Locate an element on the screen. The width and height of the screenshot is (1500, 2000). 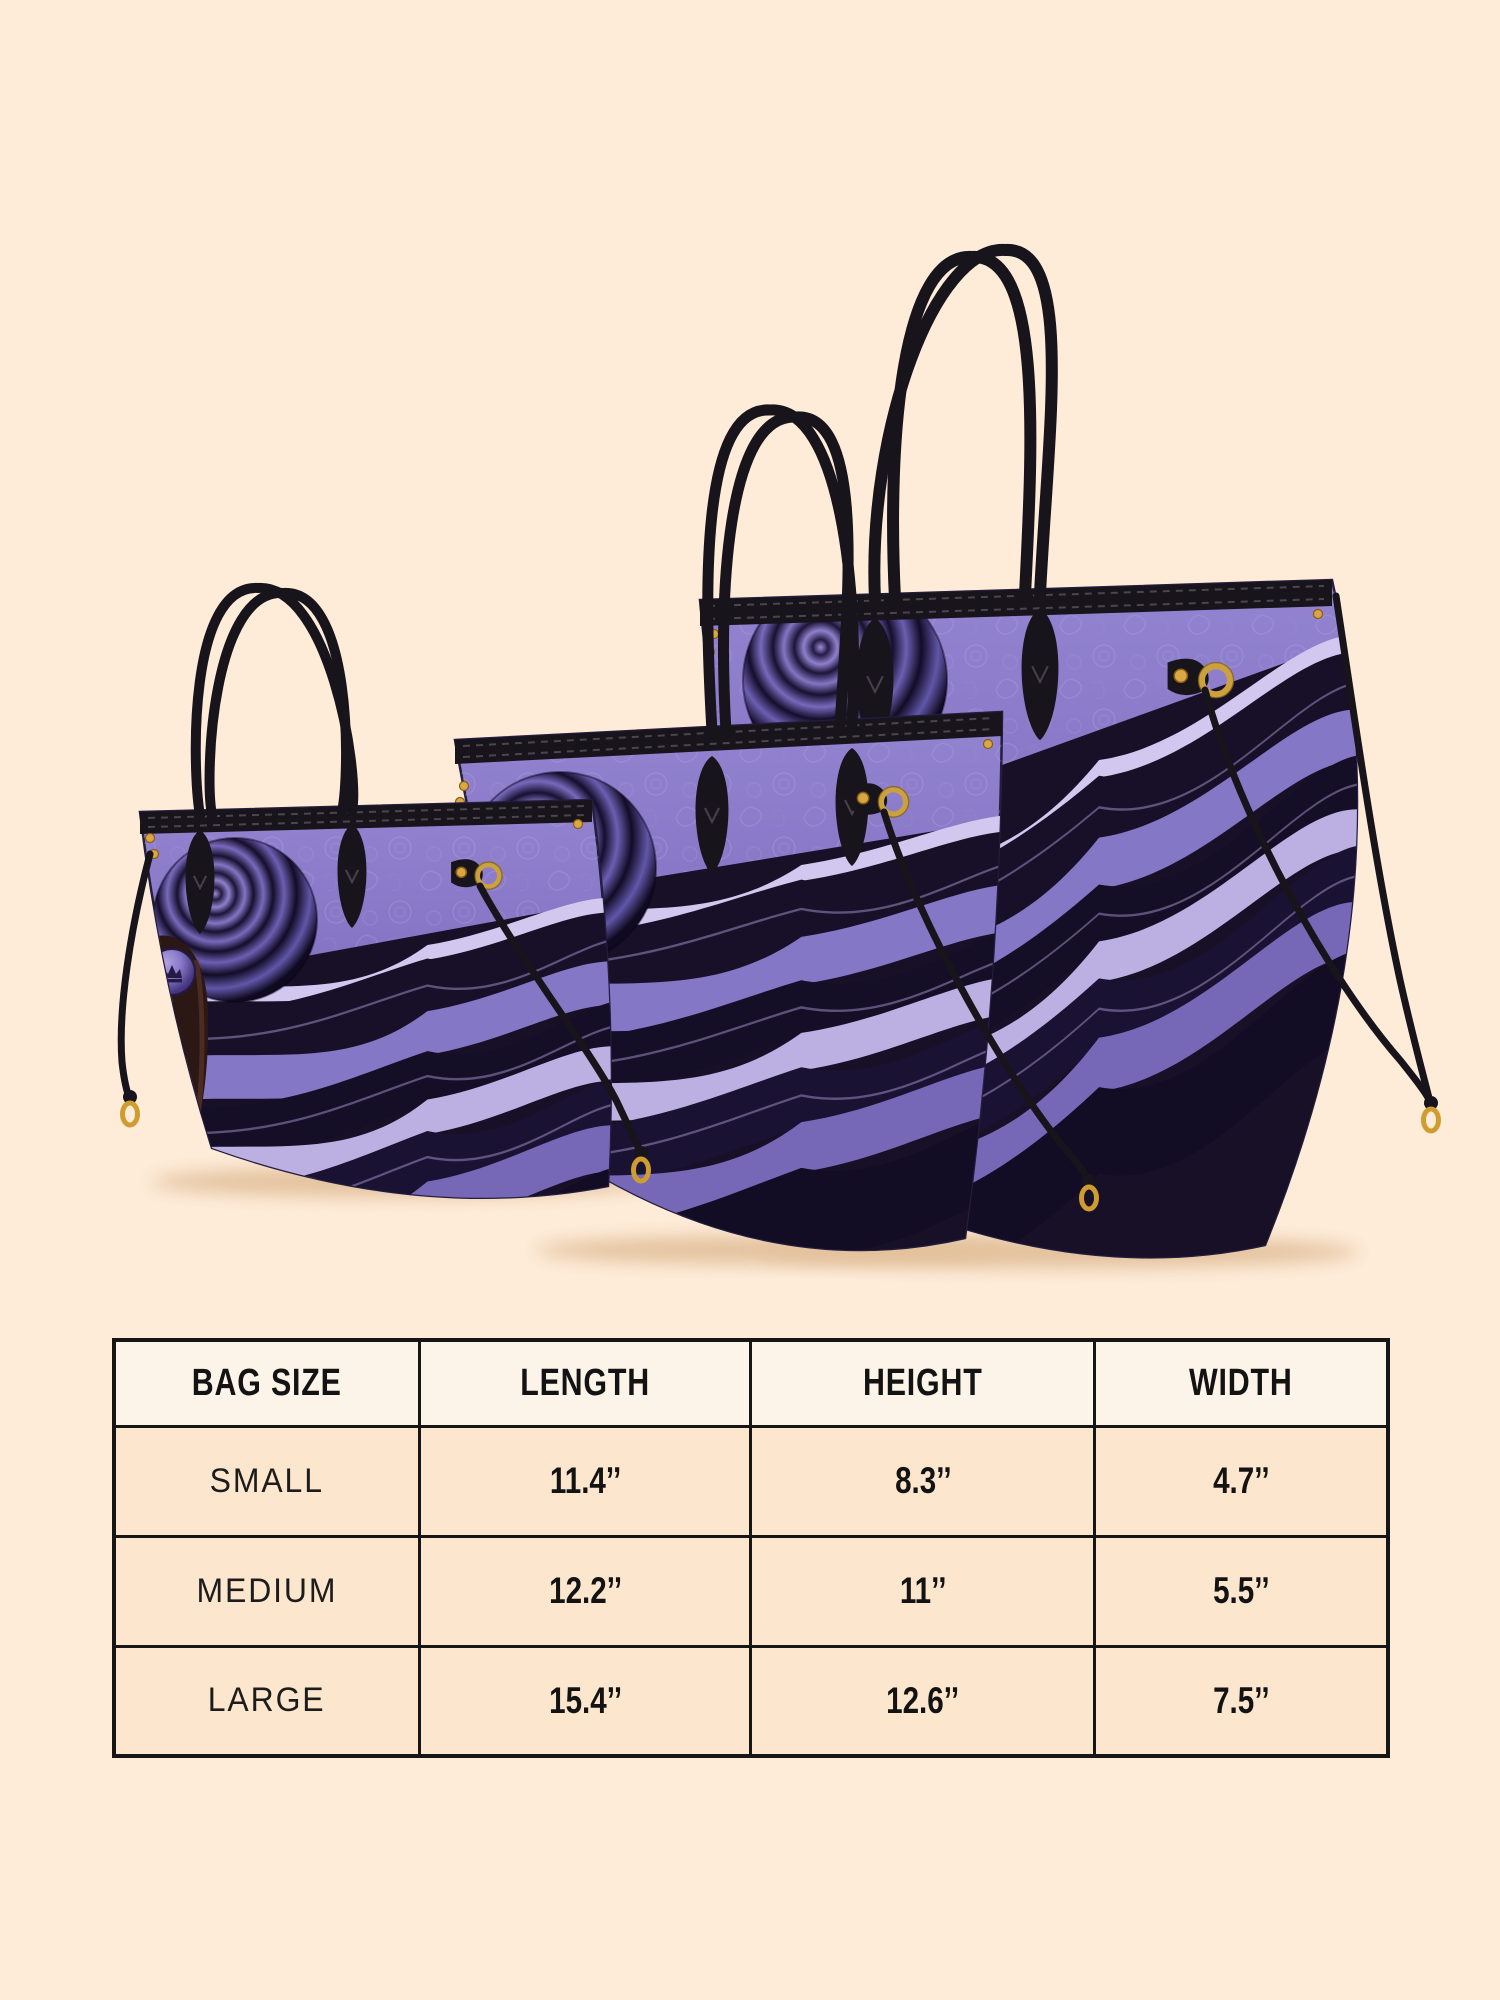
height-value-cell: 11’’ is located at coordinates (923, 1591).